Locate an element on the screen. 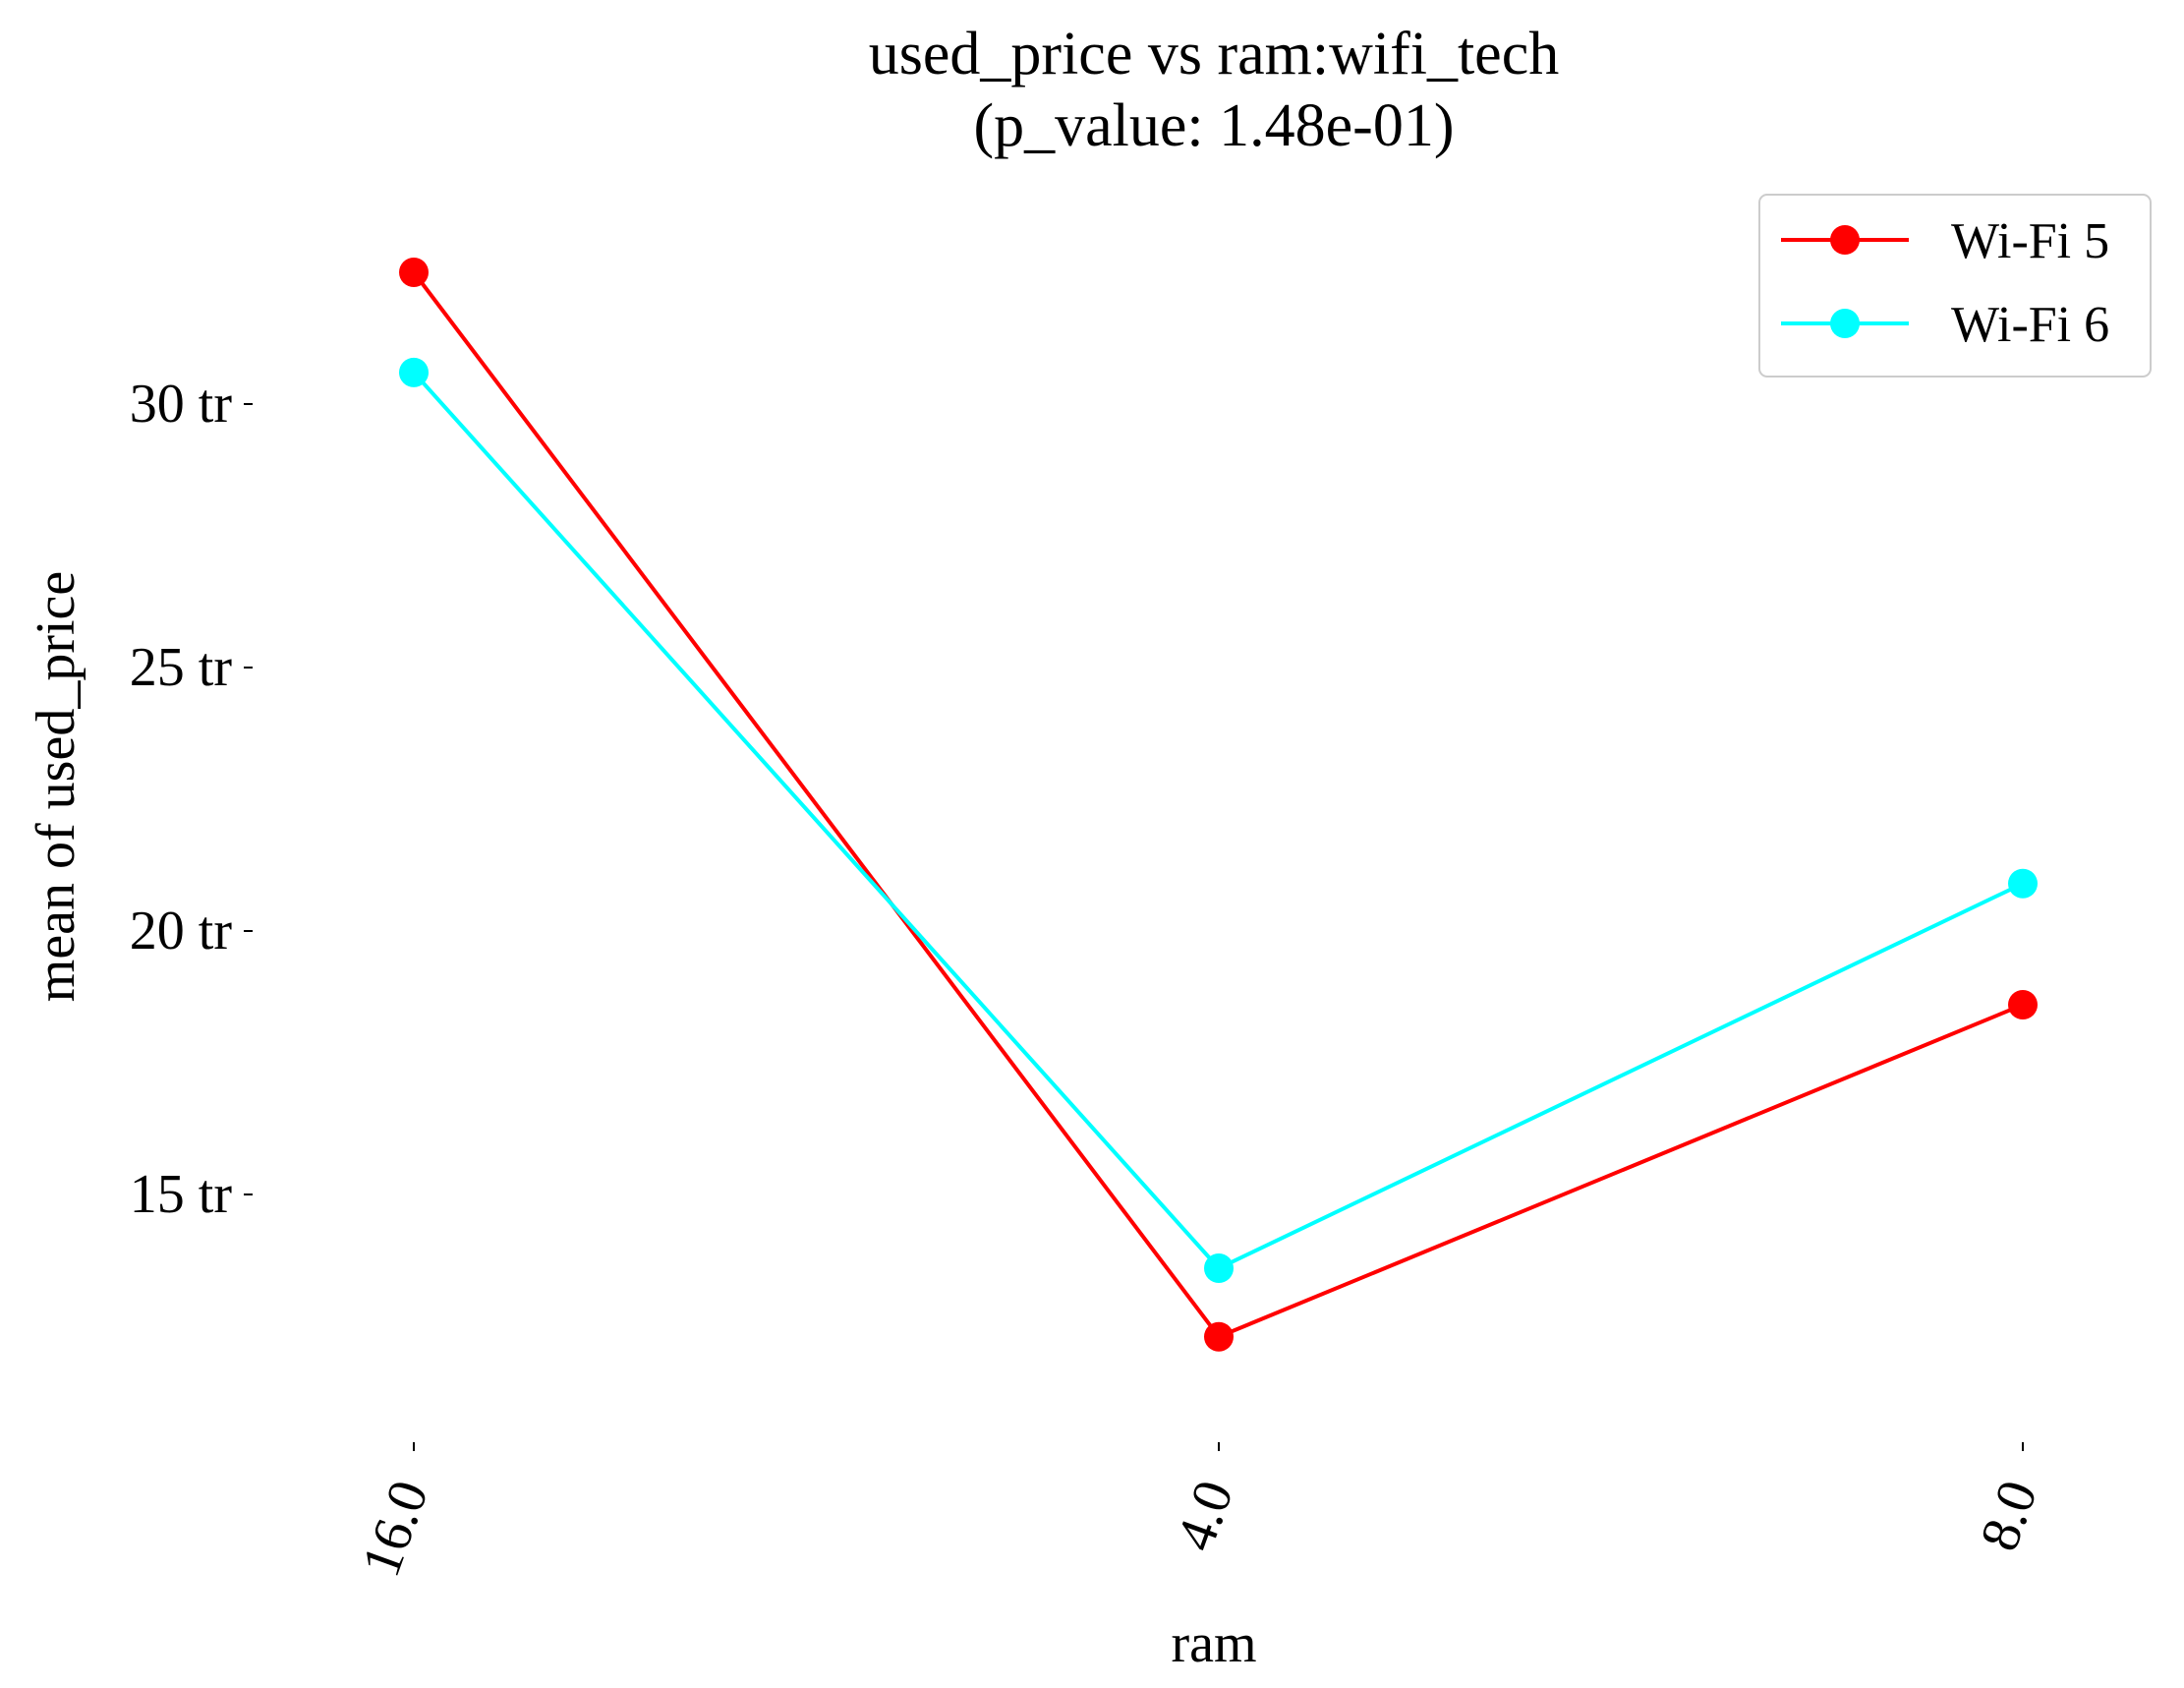 The image size is (2184, 1688). y-axis: 15 tr 20 tr 25 tr 30 tr is located at coordinates (191, 799).